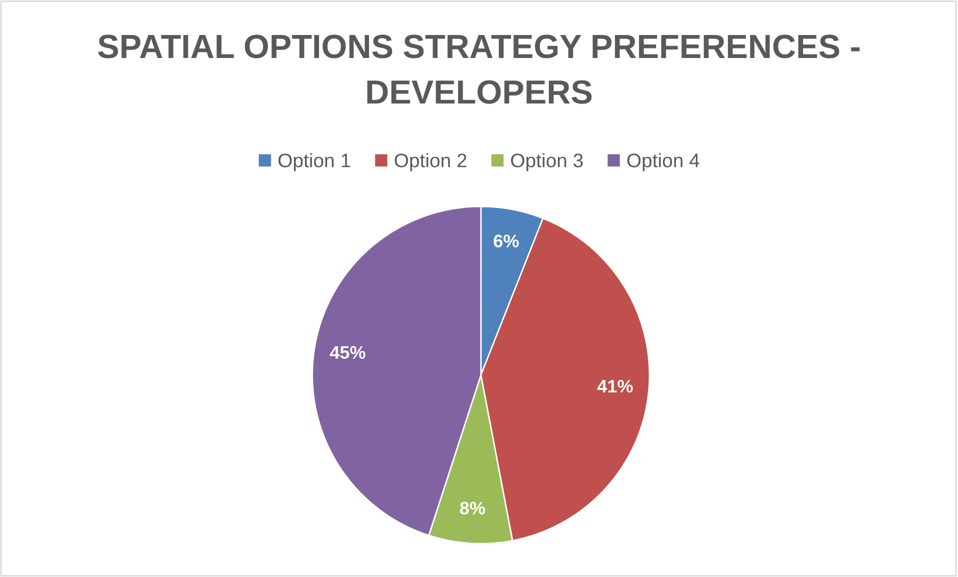 The width and height of the screenshot is (958, 577). What do you see at coordinates (430, 162) in the screenshot?
I see `legend-label: Option 2` at bounding box center [430, 162].